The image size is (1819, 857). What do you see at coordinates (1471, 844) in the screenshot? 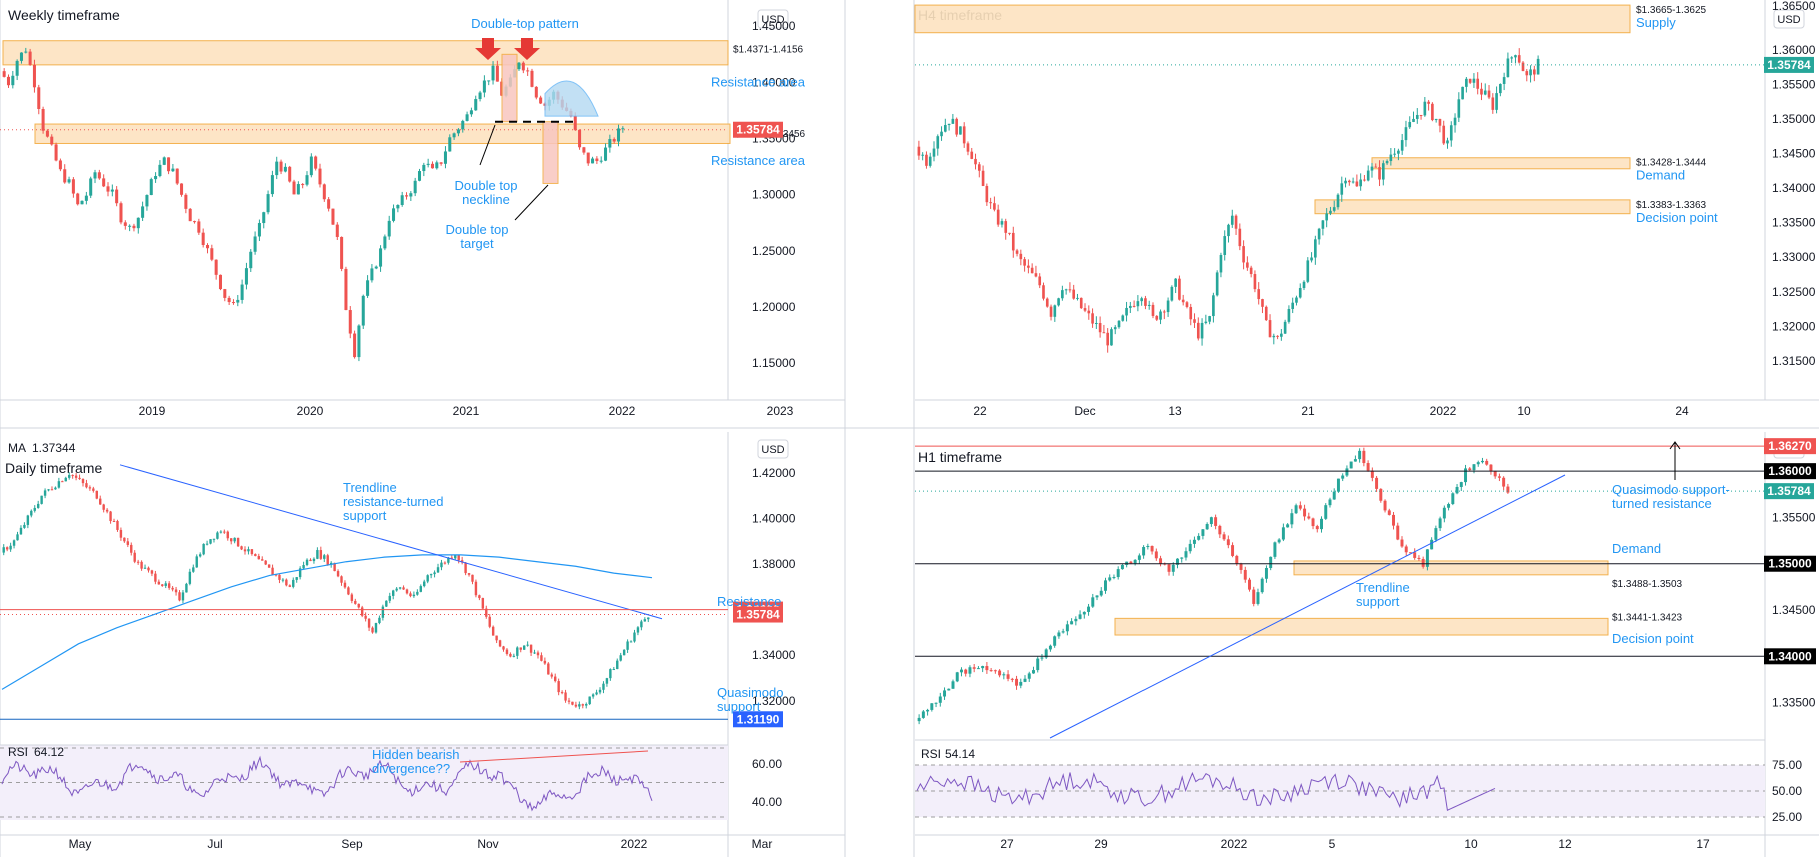
I see `x-tick-label: 10` at bounding box center [1471, 844].